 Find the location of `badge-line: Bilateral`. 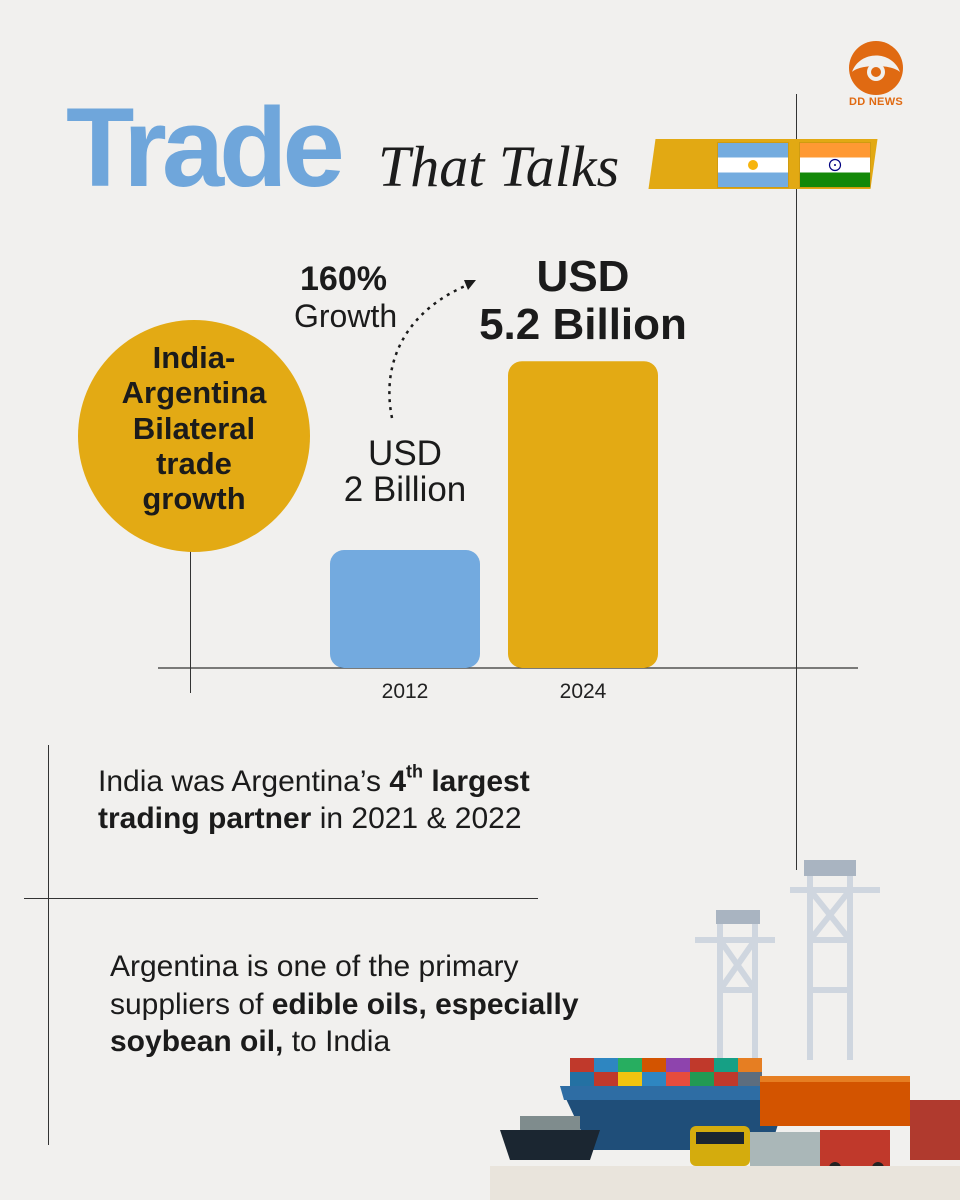

badge-line: Bilateral is located at coordinates (194, 428).